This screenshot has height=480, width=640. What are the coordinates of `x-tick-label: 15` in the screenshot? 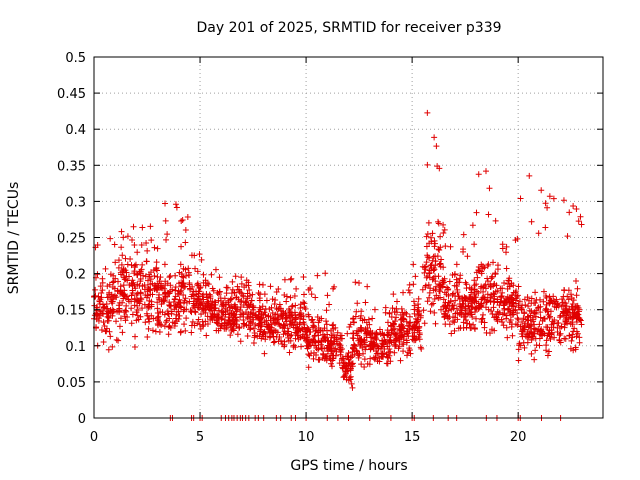 It's located at (412, 437).